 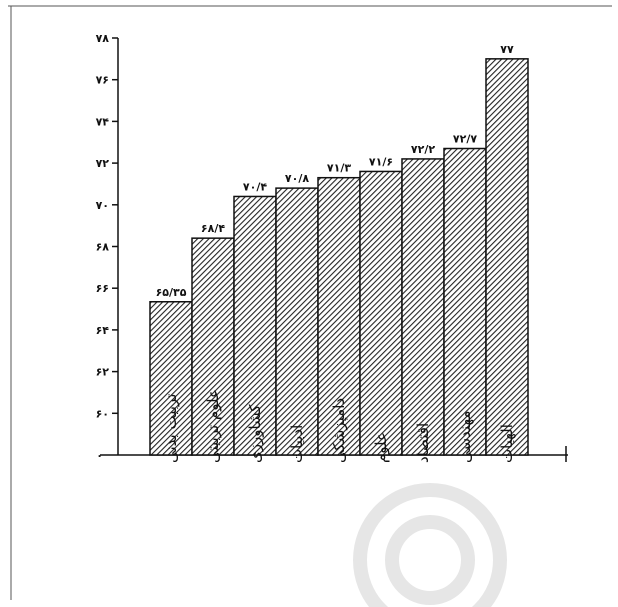 I want to click on category-label: الهیات, so click(x=507, y=443).